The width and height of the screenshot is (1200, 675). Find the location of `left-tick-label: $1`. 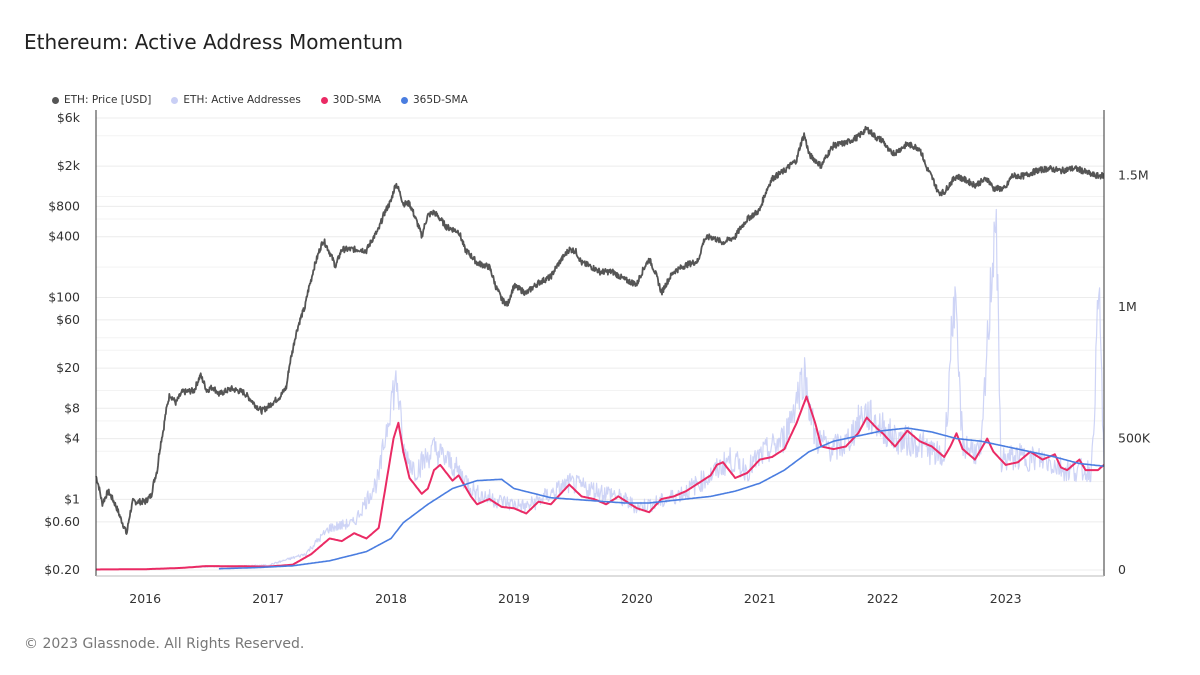

left-tick-label: $1 is located at coordinates (72, 498).